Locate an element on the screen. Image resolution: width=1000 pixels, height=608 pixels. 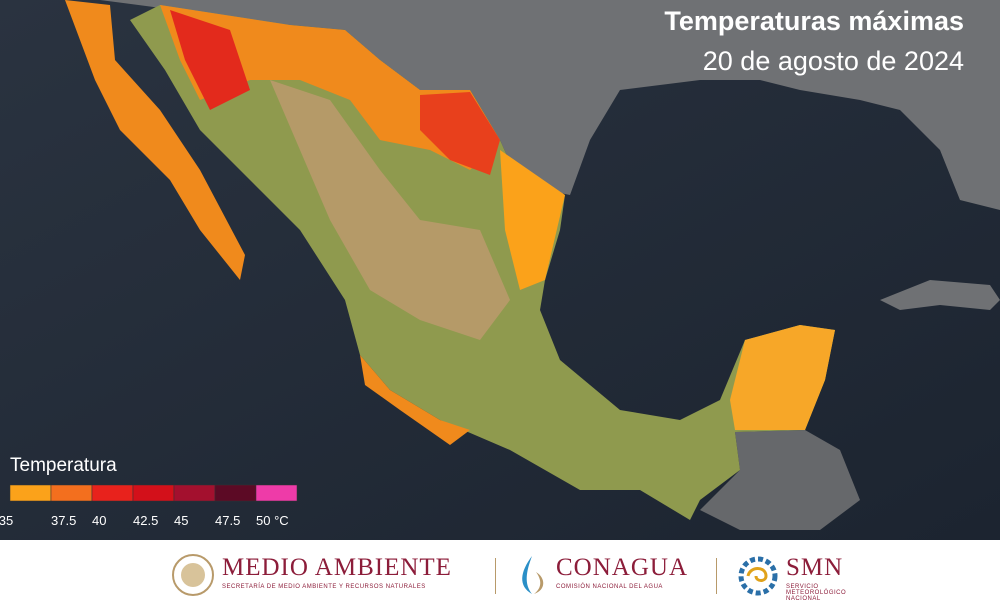
agency-subtitle: COMISIÓN NACIONAL DEL AGUA is located at coordinates (609, 587).